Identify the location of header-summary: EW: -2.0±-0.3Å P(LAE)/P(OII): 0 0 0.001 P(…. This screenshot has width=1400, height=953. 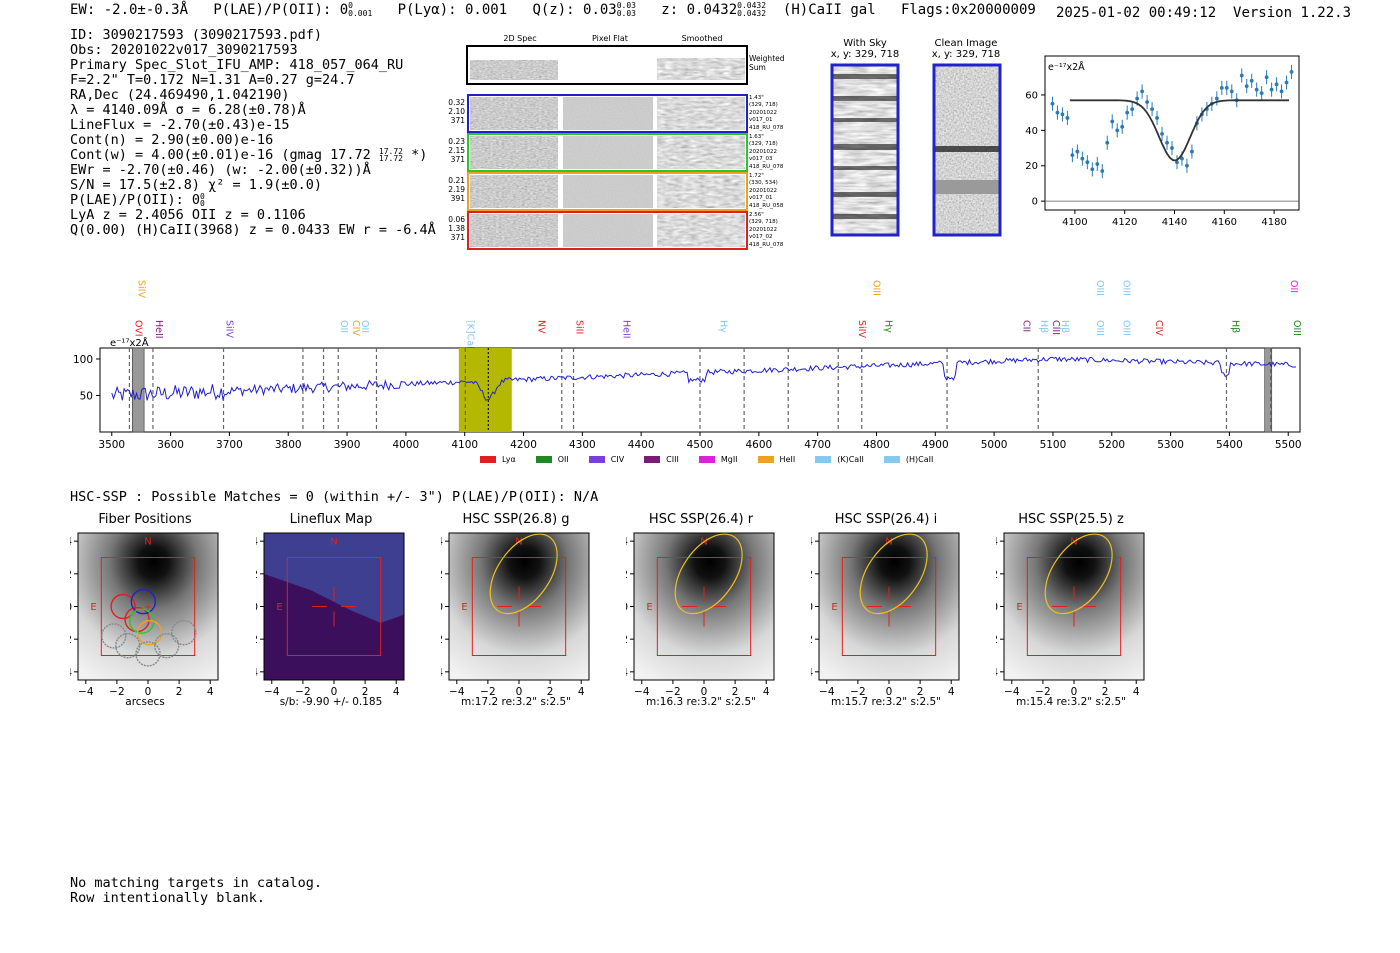
(553, 10).